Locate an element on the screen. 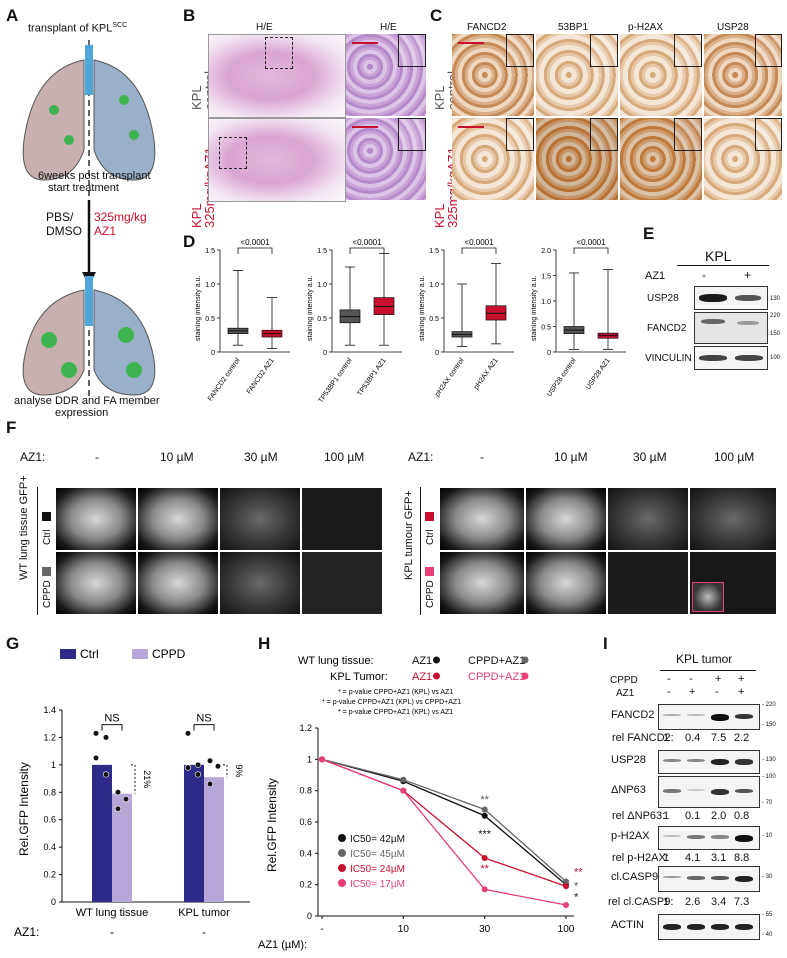 Image resolution: width=787 pixels, height=958 pixels. legend-label-cppd: CPPD is located at coordinates (169, 654).